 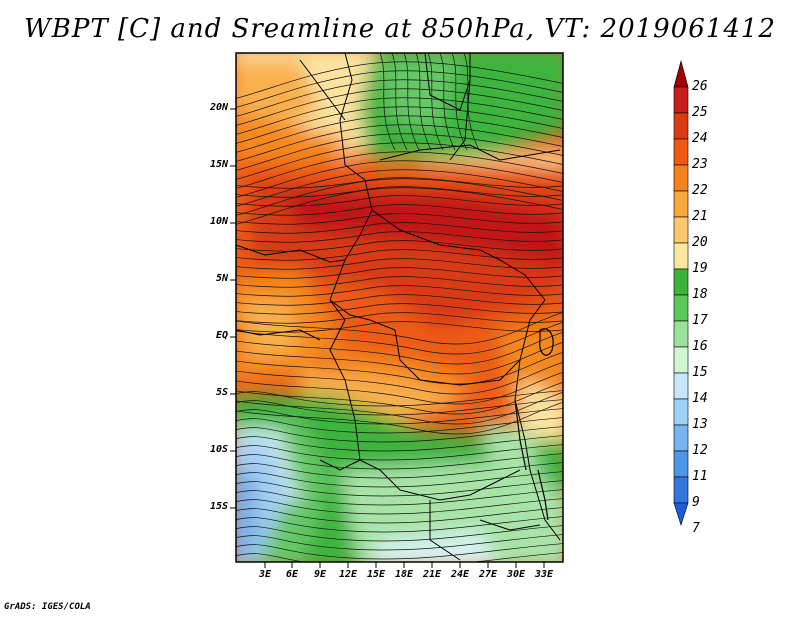 I want to click on lon-label: 27E, so click(x=488, y=574).